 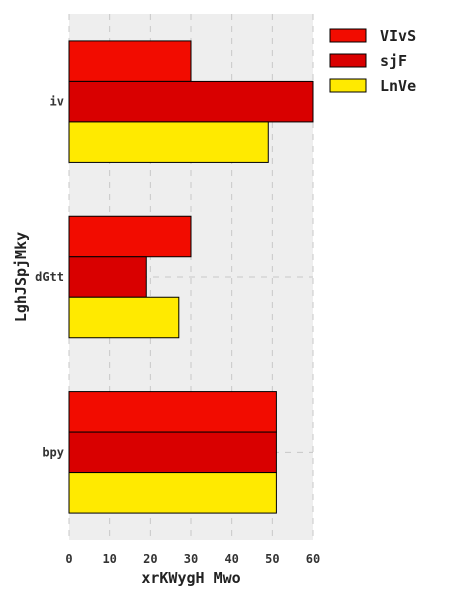 I want to click on x-tick-label: 10, so click(x=109, y=559).